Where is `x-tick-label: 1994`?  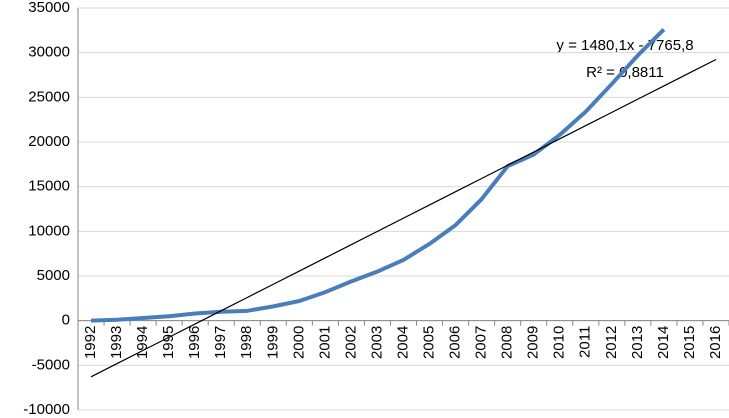 x-tick-label: 1994 is located at coordinates (142, 342).